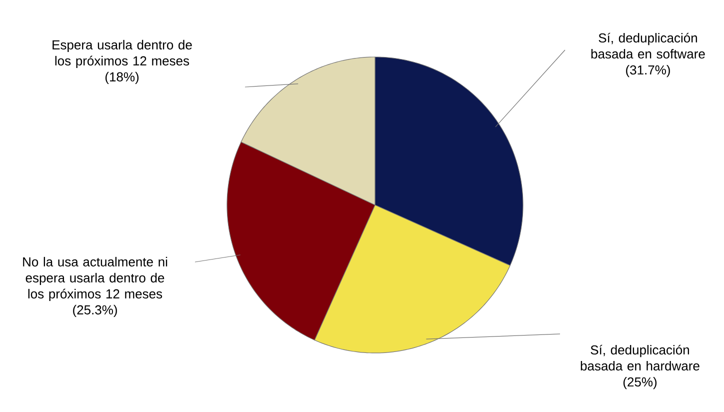 The height and width of the screenshot is (412, 724). I want to click on slice-label: Sí, deduplicación basada en hardware, so click(640, 357).